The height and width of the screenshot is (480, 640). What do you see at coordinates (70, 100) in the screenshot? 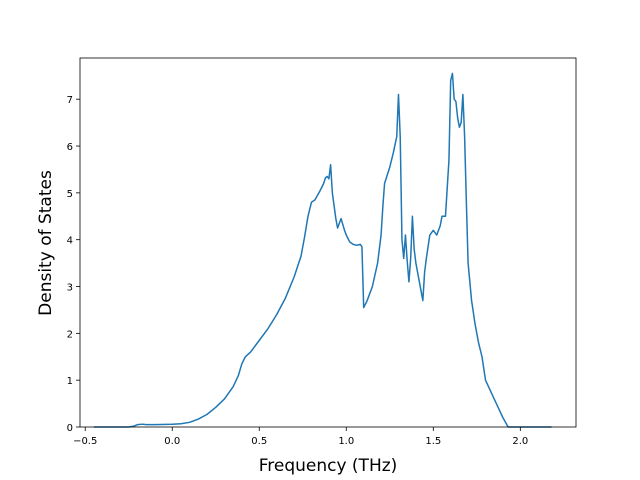
I see `y-tick-label: 7` at bounding box center [70, 100].